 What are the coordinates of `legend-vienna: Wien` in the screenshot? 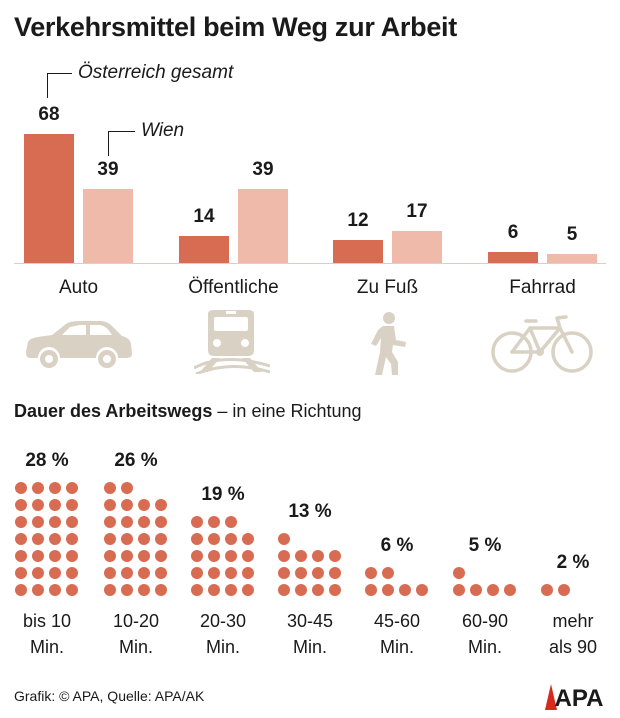 It's located at (163, 130).